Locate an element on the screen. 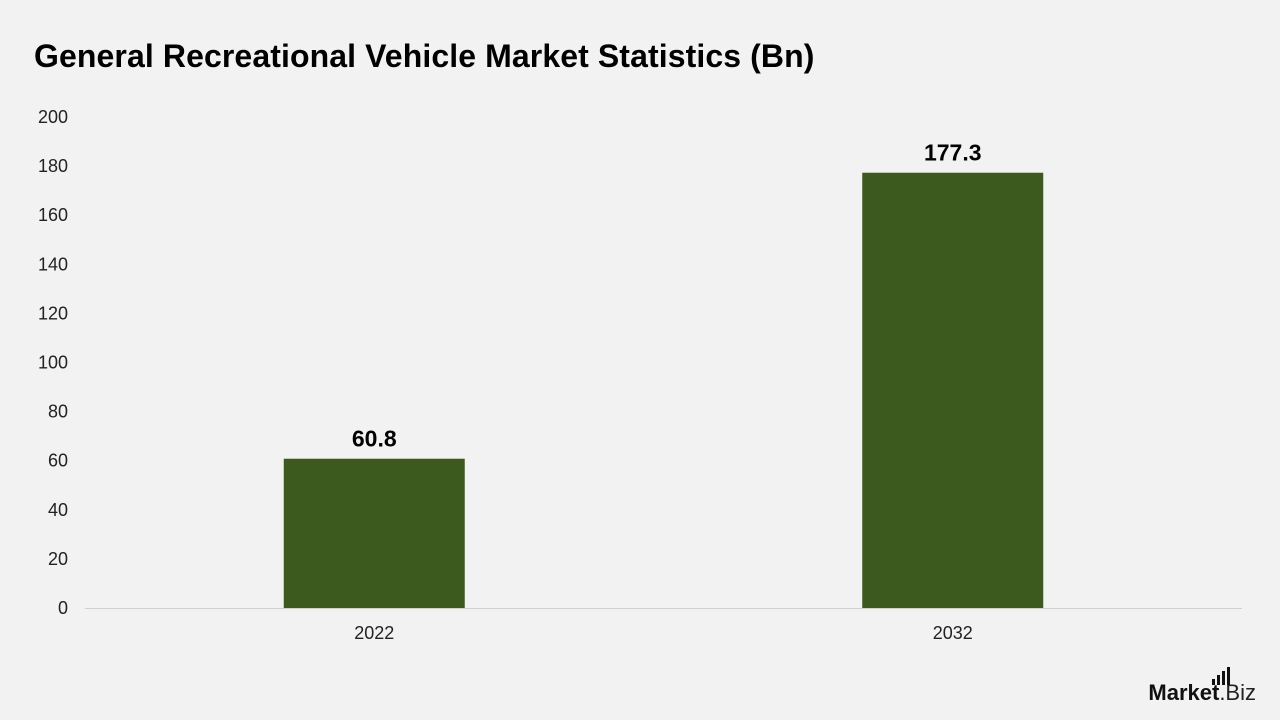 The width and height of the screenshot is (1280, 720). y-tick-label: 100 is located at coordinates (53, 363).